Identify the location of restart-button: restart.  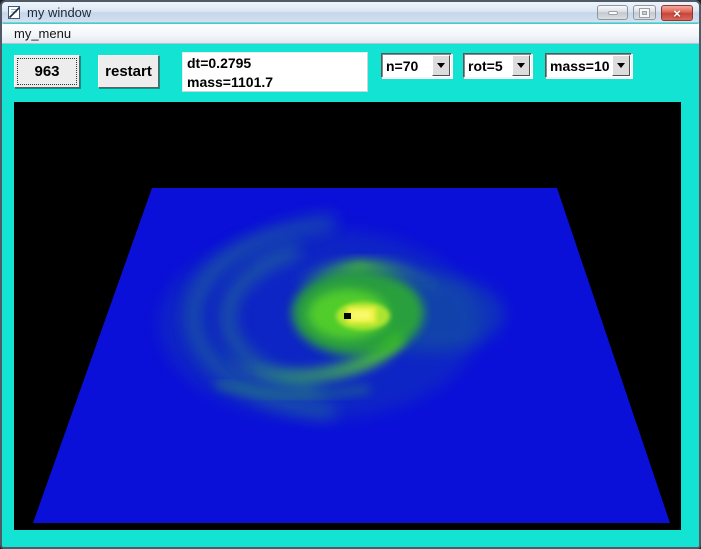
(128, 71).